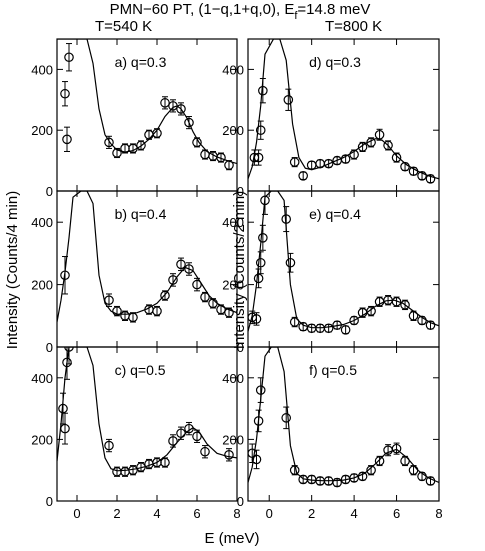 This screenshot has width=485, height=551. What do you see at coordinates (236, 513) in the screenshot?
I see `x-tick-label: 8` at bounding box center [236, 513].